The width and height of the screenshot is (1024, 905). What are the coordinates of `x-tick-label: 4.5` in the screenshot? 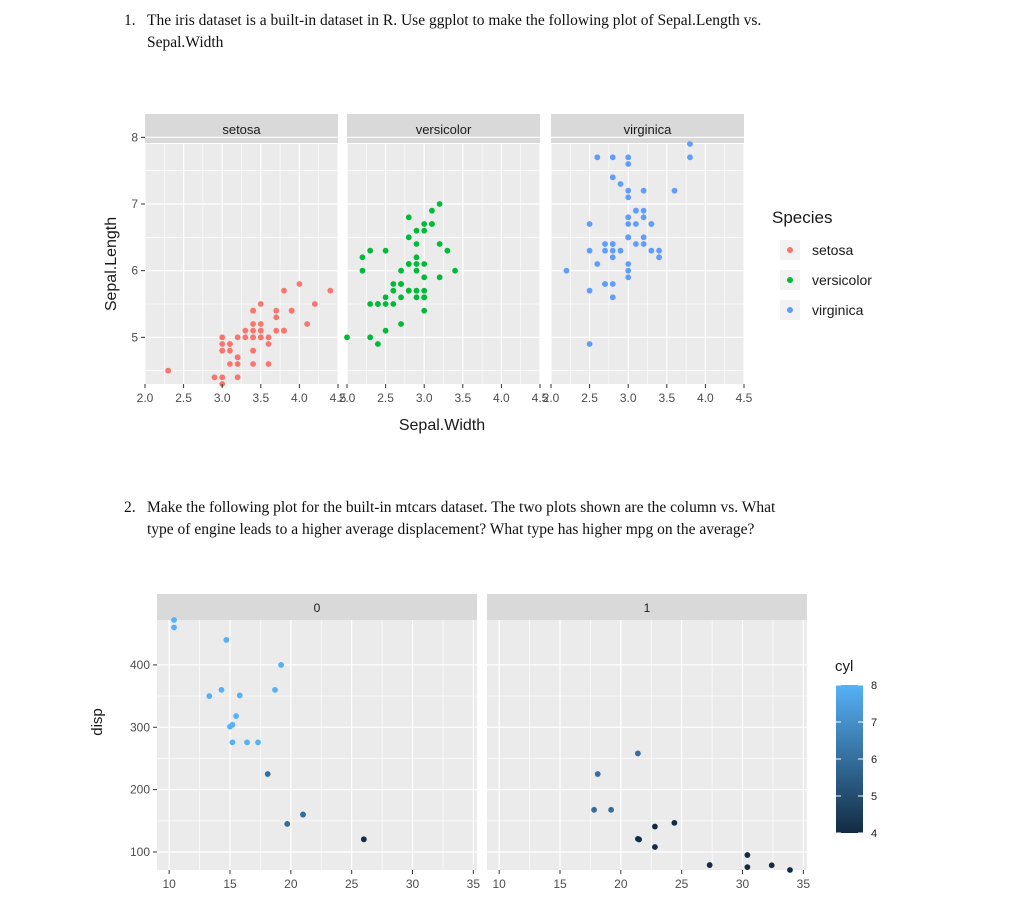 It's located at (338, 398).